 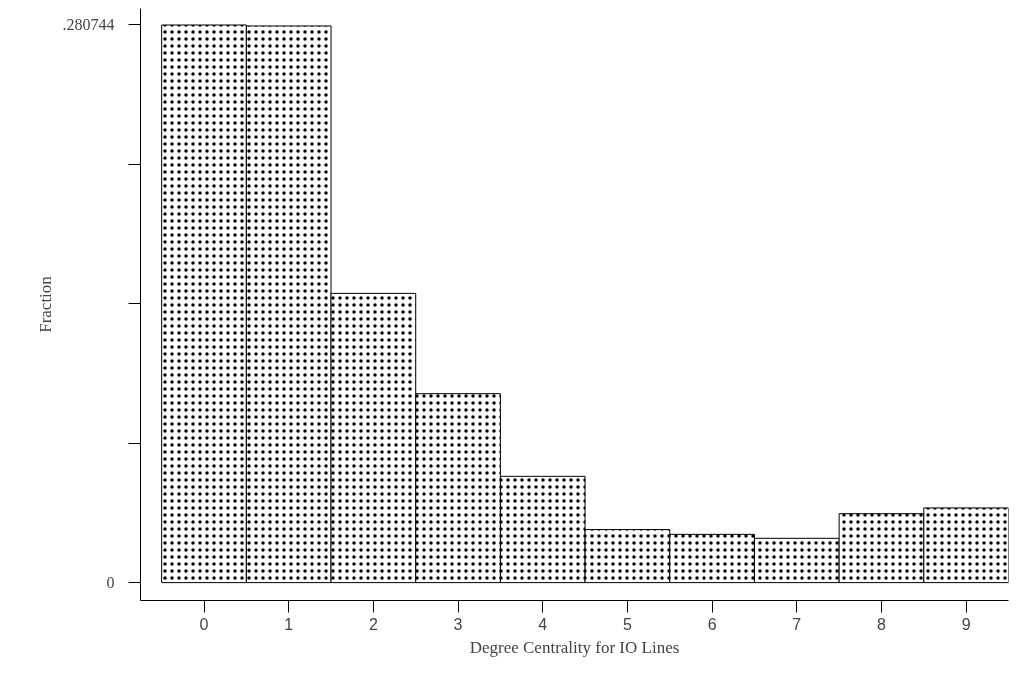 I want to click on x-tick-label: 2, so click(x=373, y=624).